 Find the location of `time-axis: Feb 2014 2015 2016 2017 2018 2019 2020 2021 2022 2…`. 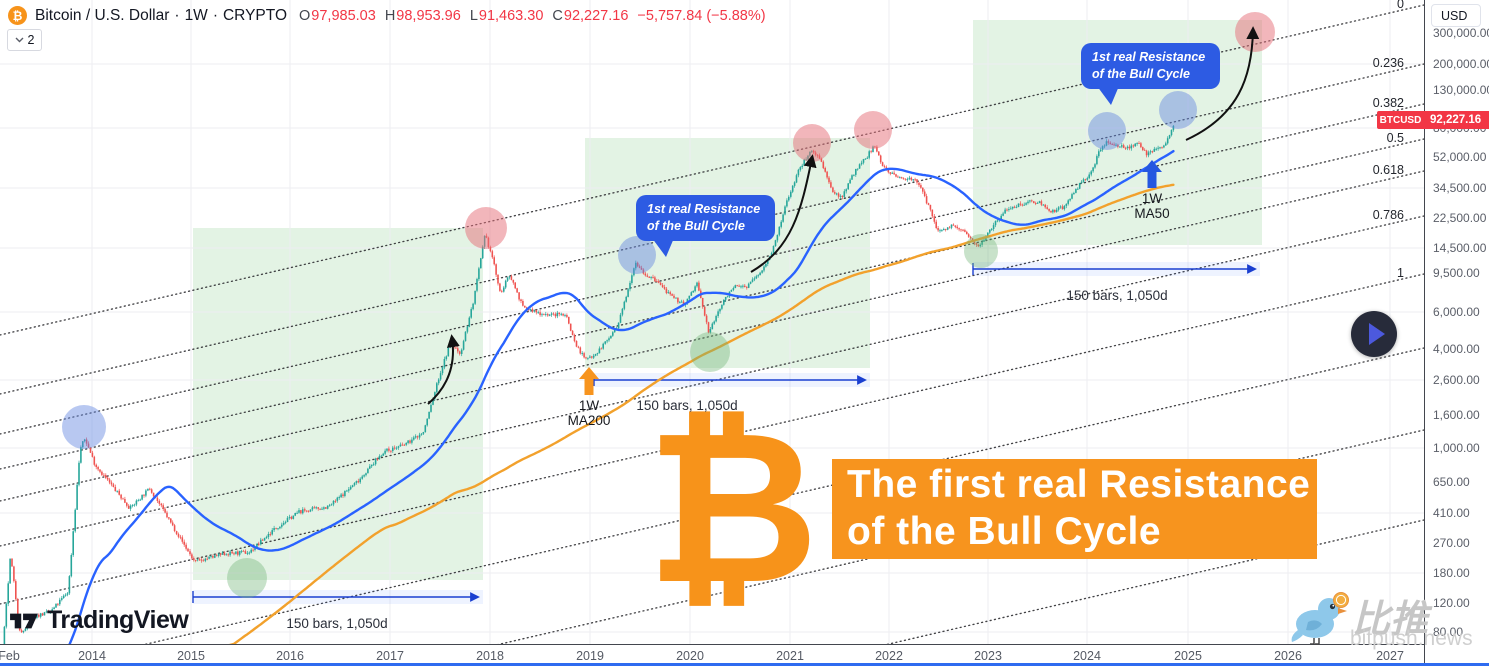

time-axis: Feb 2014 2015 2016 2017 2018 2019 2020 2021 2022 2… is located at coordinates (744, 655).